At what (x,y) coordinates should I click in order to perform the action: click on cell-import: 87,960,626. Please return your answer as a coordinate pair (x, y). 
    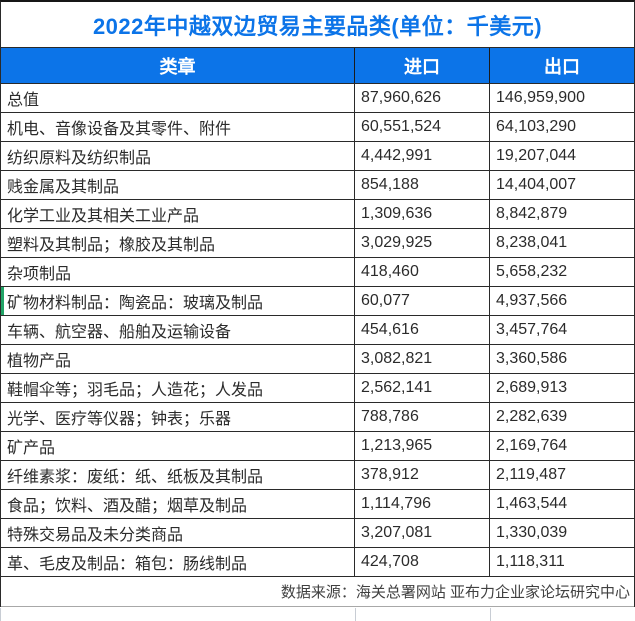
    Looking at the image, I should click on (422, 98).